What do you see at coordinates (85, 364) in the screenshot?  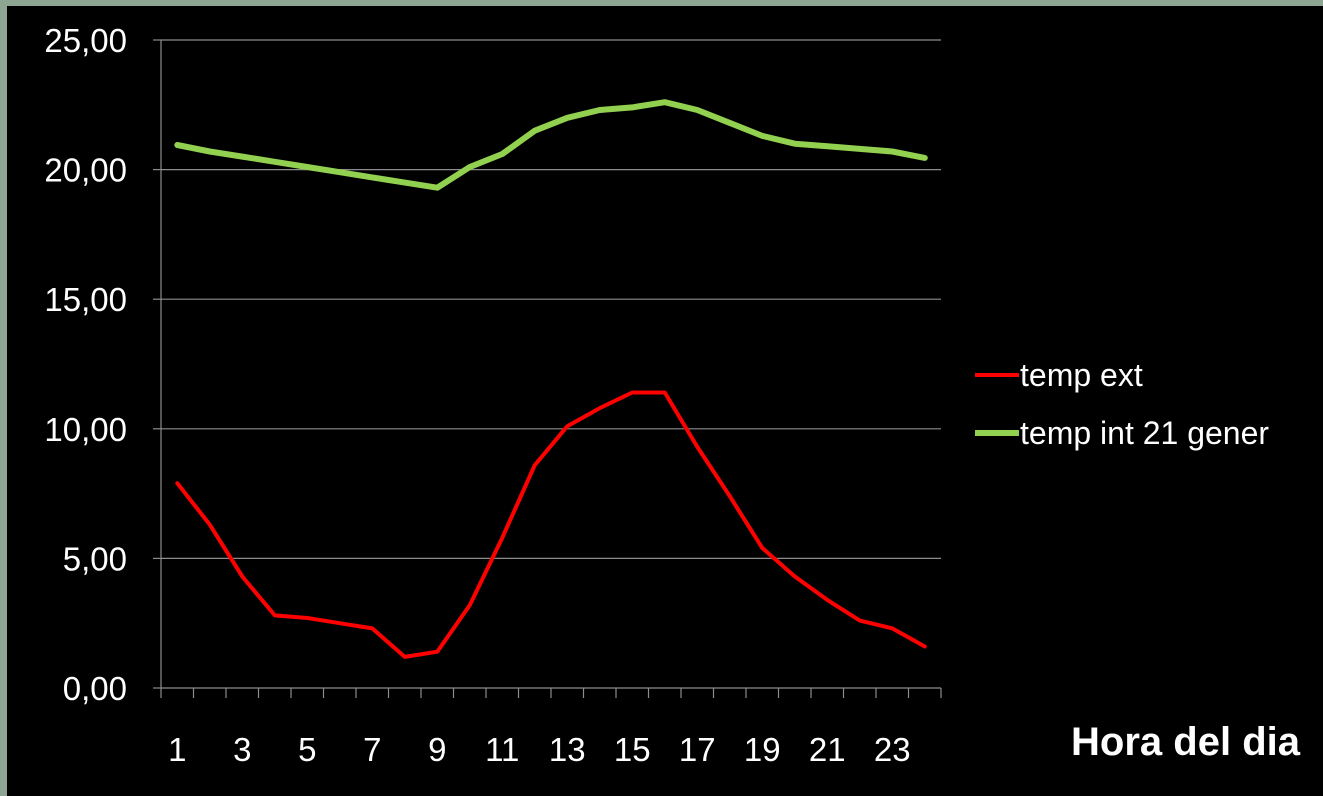 I see `y-tick-labels: 0,00 5,00 10,00 15,00 20,00 25,00` at bounding box center [85, 364].